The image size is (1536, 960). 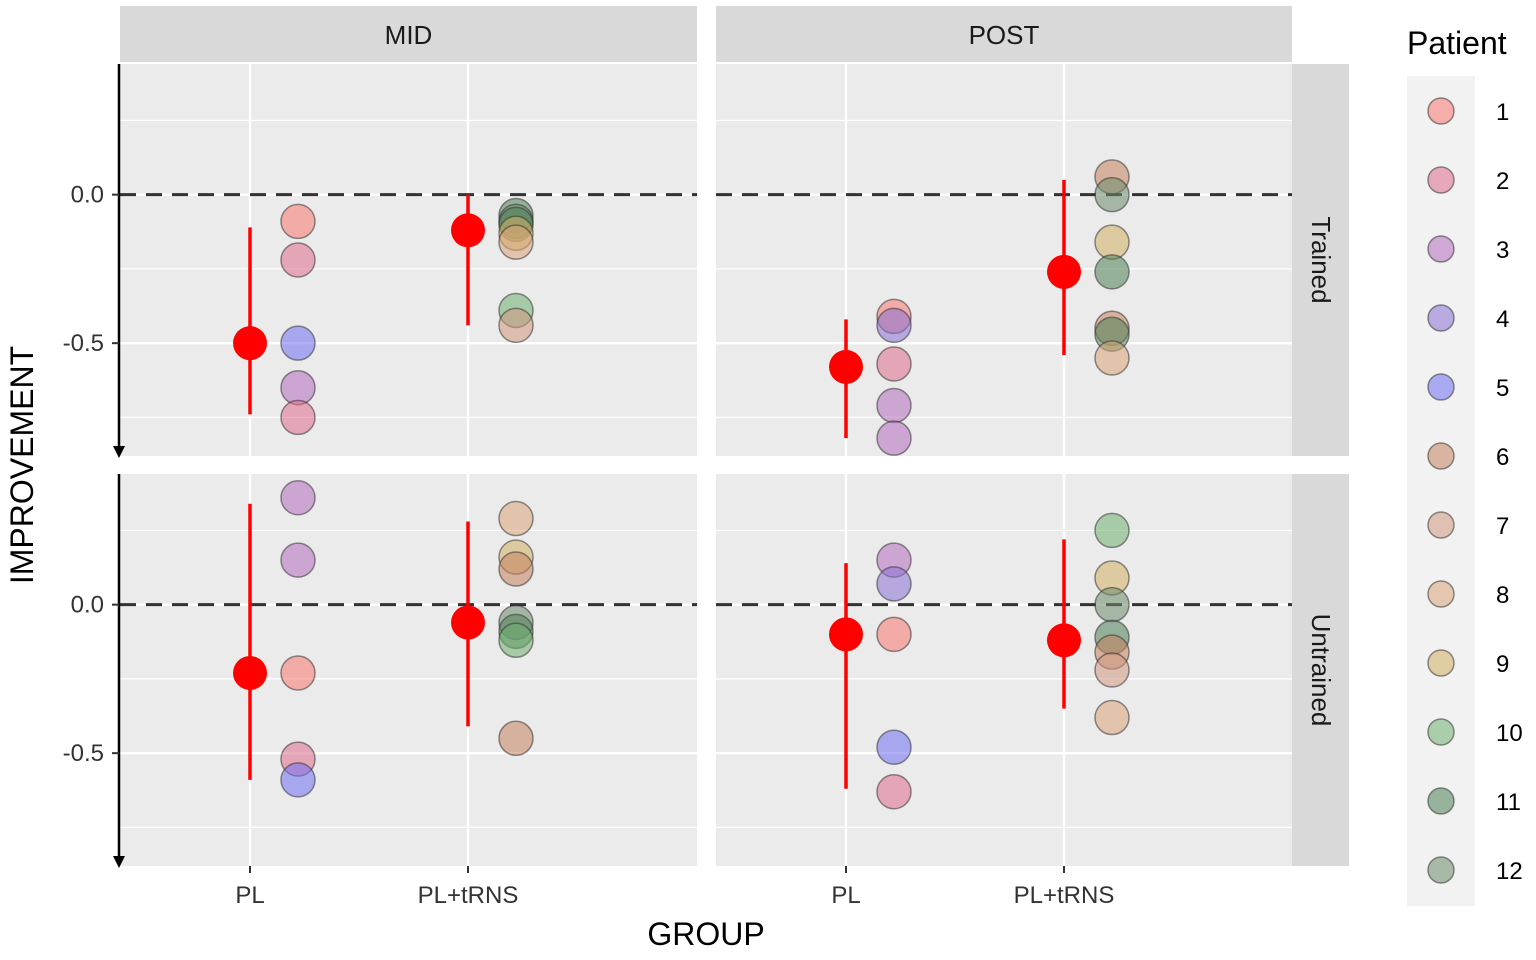 I want to click on strip-post: POST, so click(x=1004, y=34).